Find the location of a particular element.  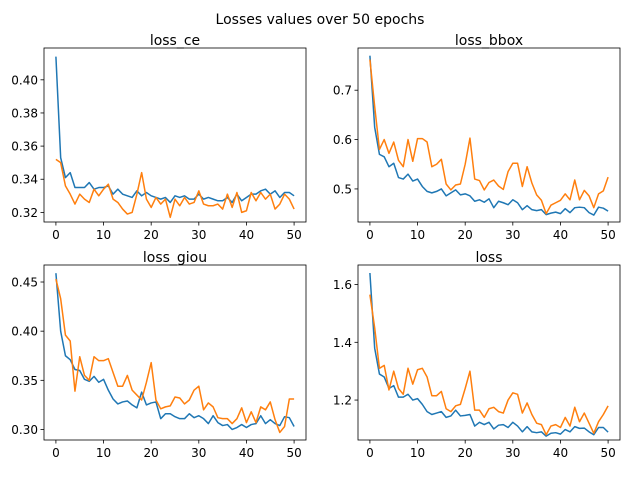

y-tick-label: 0.6 is located at coordinates (342, 140).